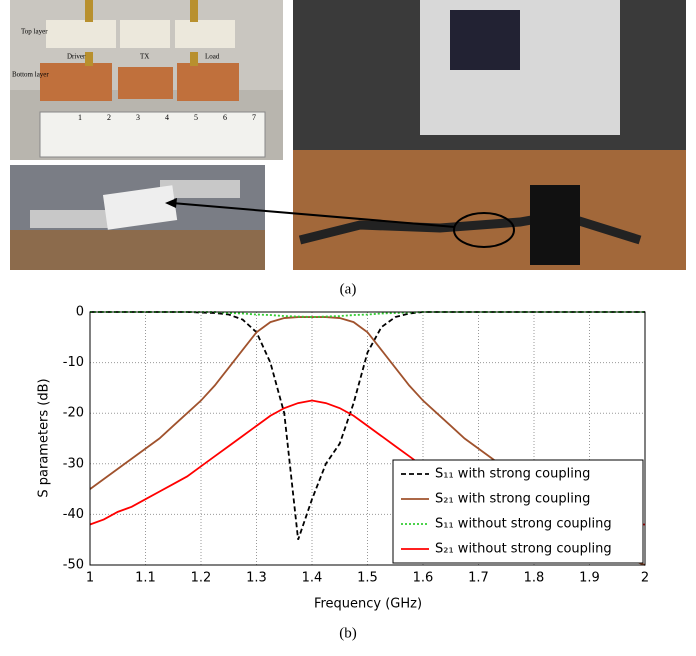  What do you see at coordinates (368, 604) in the screenshot?
I see `x-axis-label: Frequency (GHz)` at bounding box center [368, 604].